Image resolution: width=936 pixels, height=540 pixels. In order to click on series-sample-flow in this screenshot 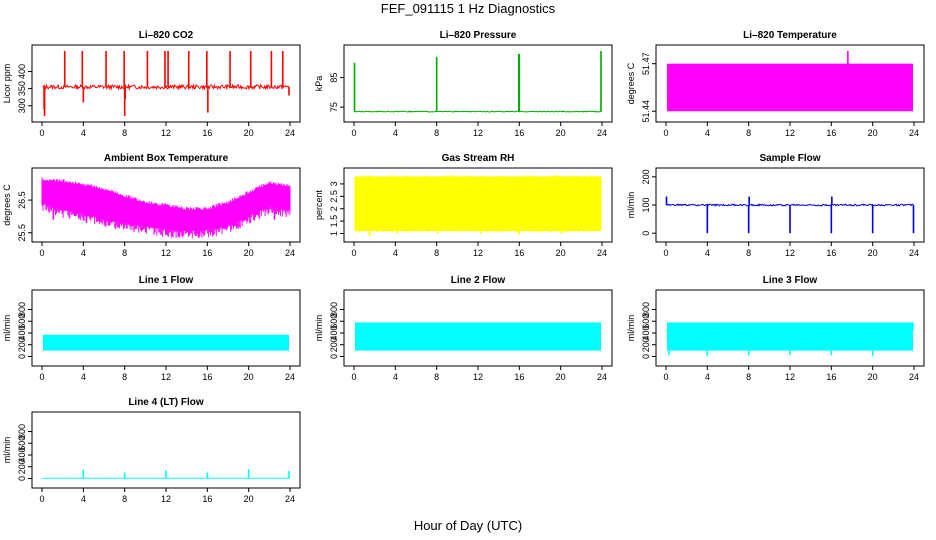, I will do `click(790, 215)`.